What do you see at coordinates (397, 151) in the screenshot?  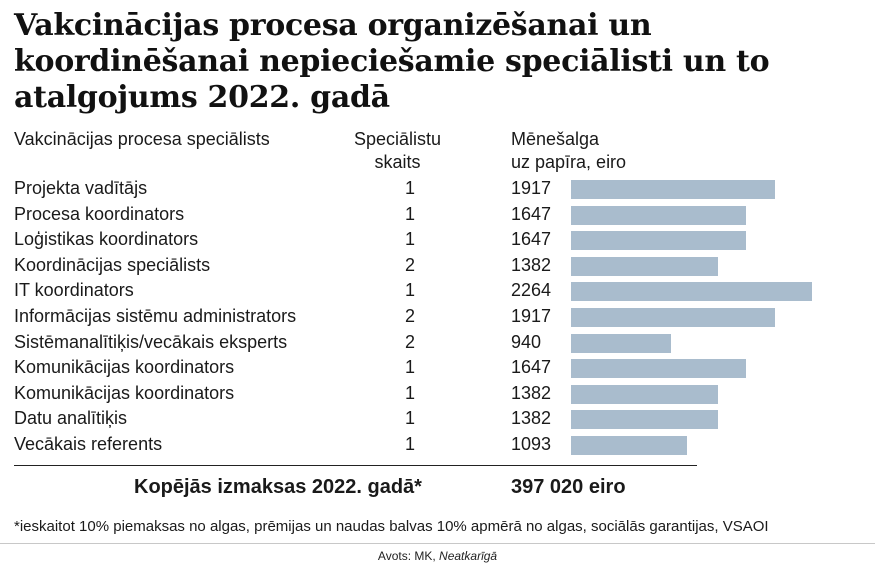 I see `column-header-count: Speciālistu skaits` at bounding box center [397, 151].